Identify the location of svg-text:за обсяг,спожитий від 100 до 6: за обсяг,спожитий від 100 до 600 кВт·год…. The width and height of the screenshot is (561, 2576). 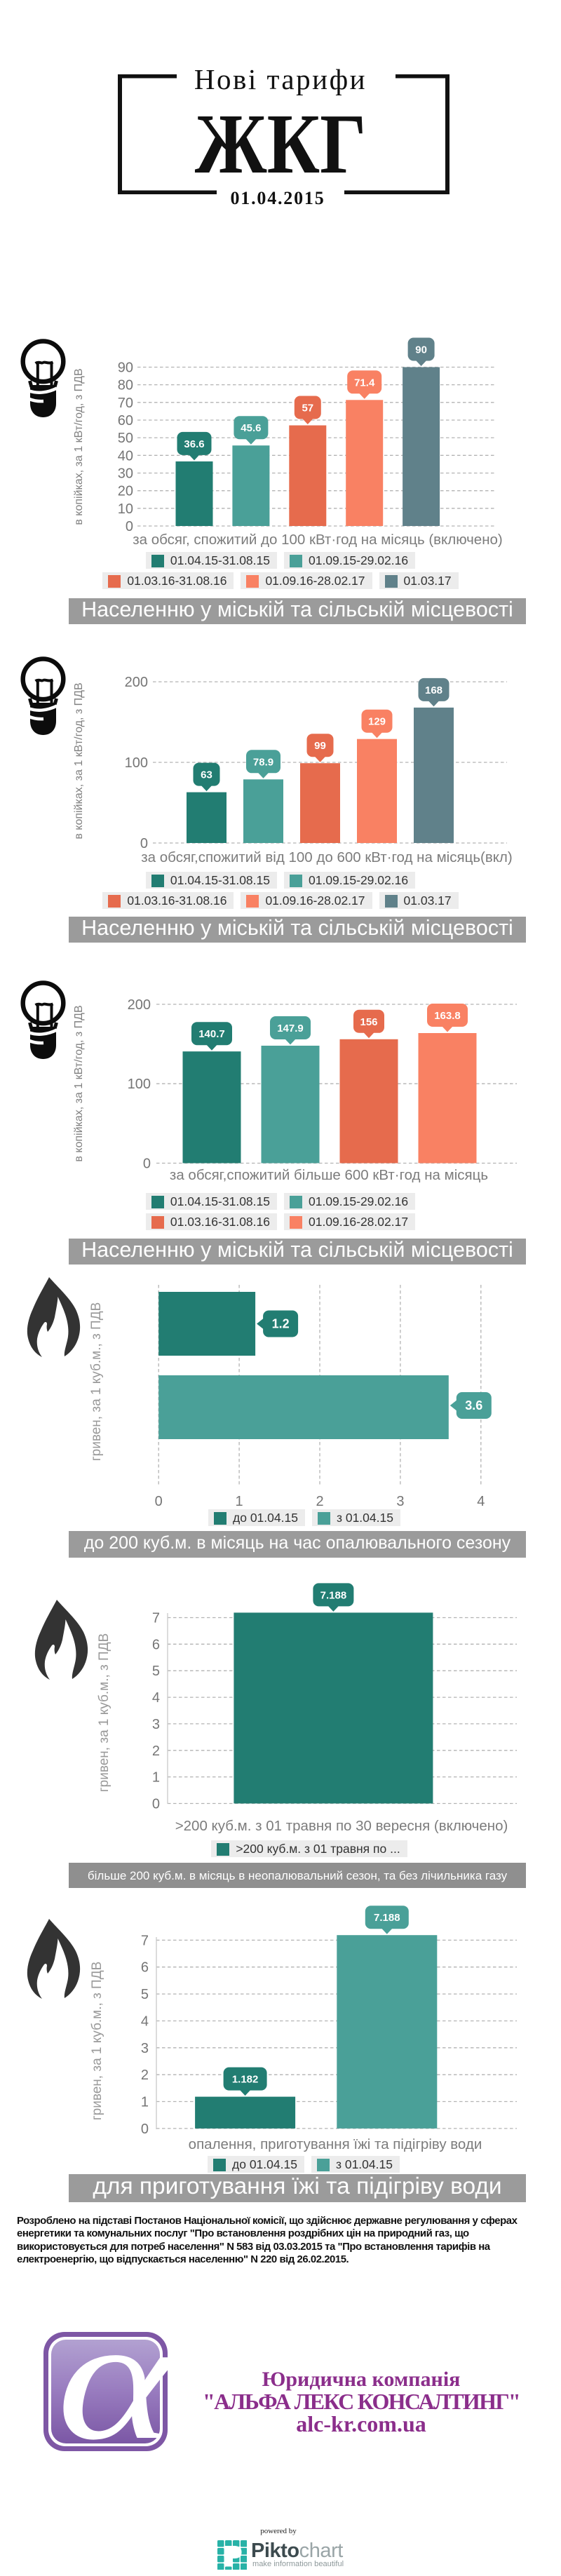
(327, 857).